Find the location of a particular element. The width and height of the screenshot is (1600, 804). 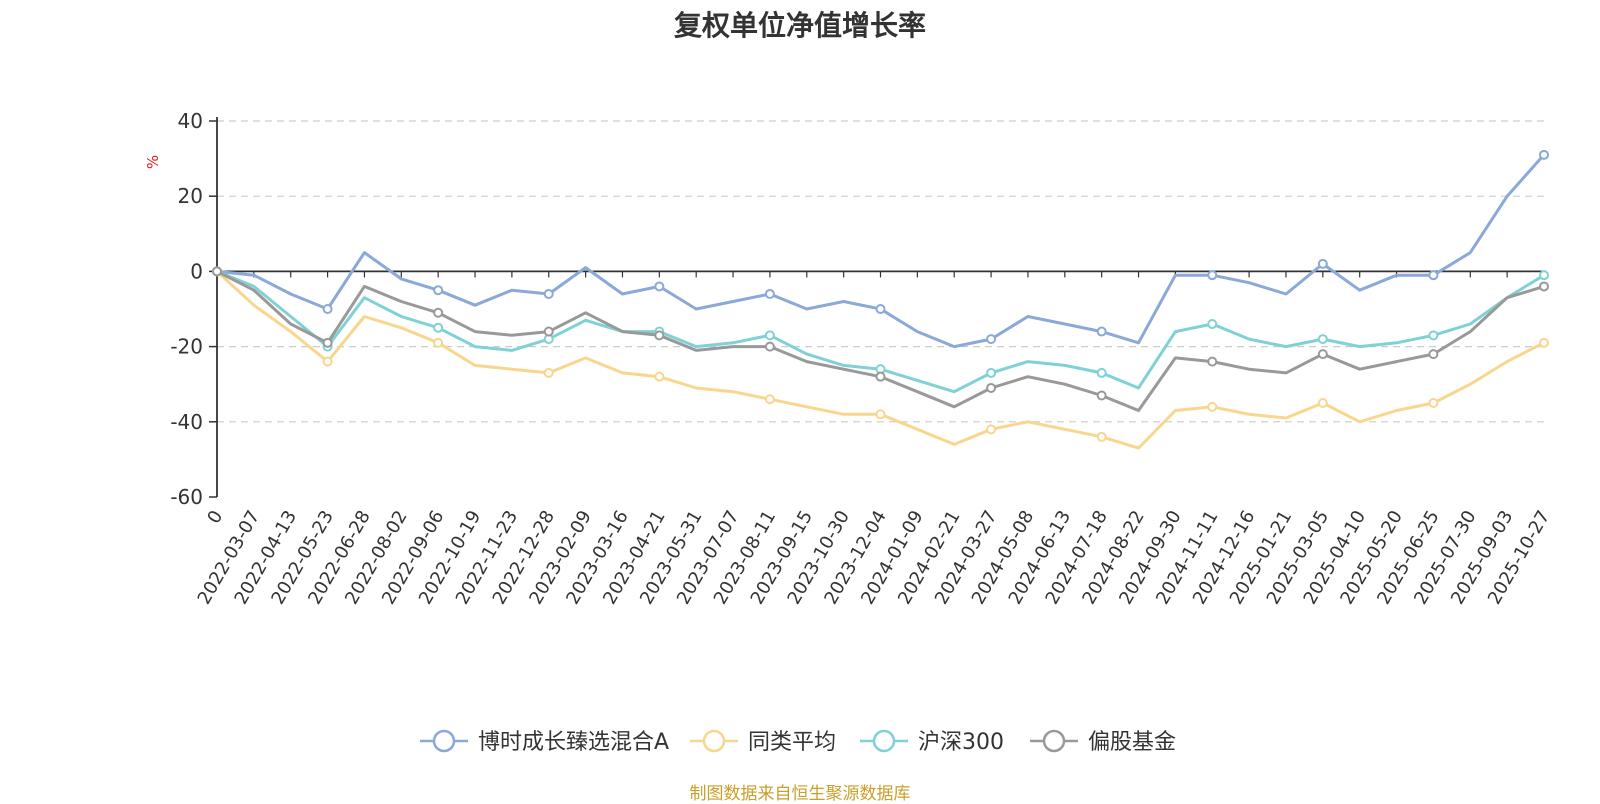

x-tick-label: 0 is located at coordinates (215, 517).